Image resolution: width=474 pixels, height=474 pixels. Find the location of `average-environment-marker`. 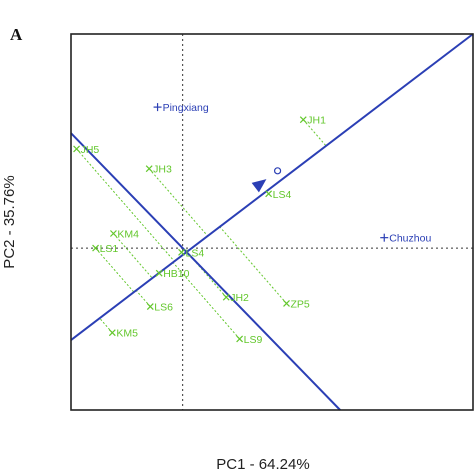

average-environment-marker is located at coordinates (277, 171).